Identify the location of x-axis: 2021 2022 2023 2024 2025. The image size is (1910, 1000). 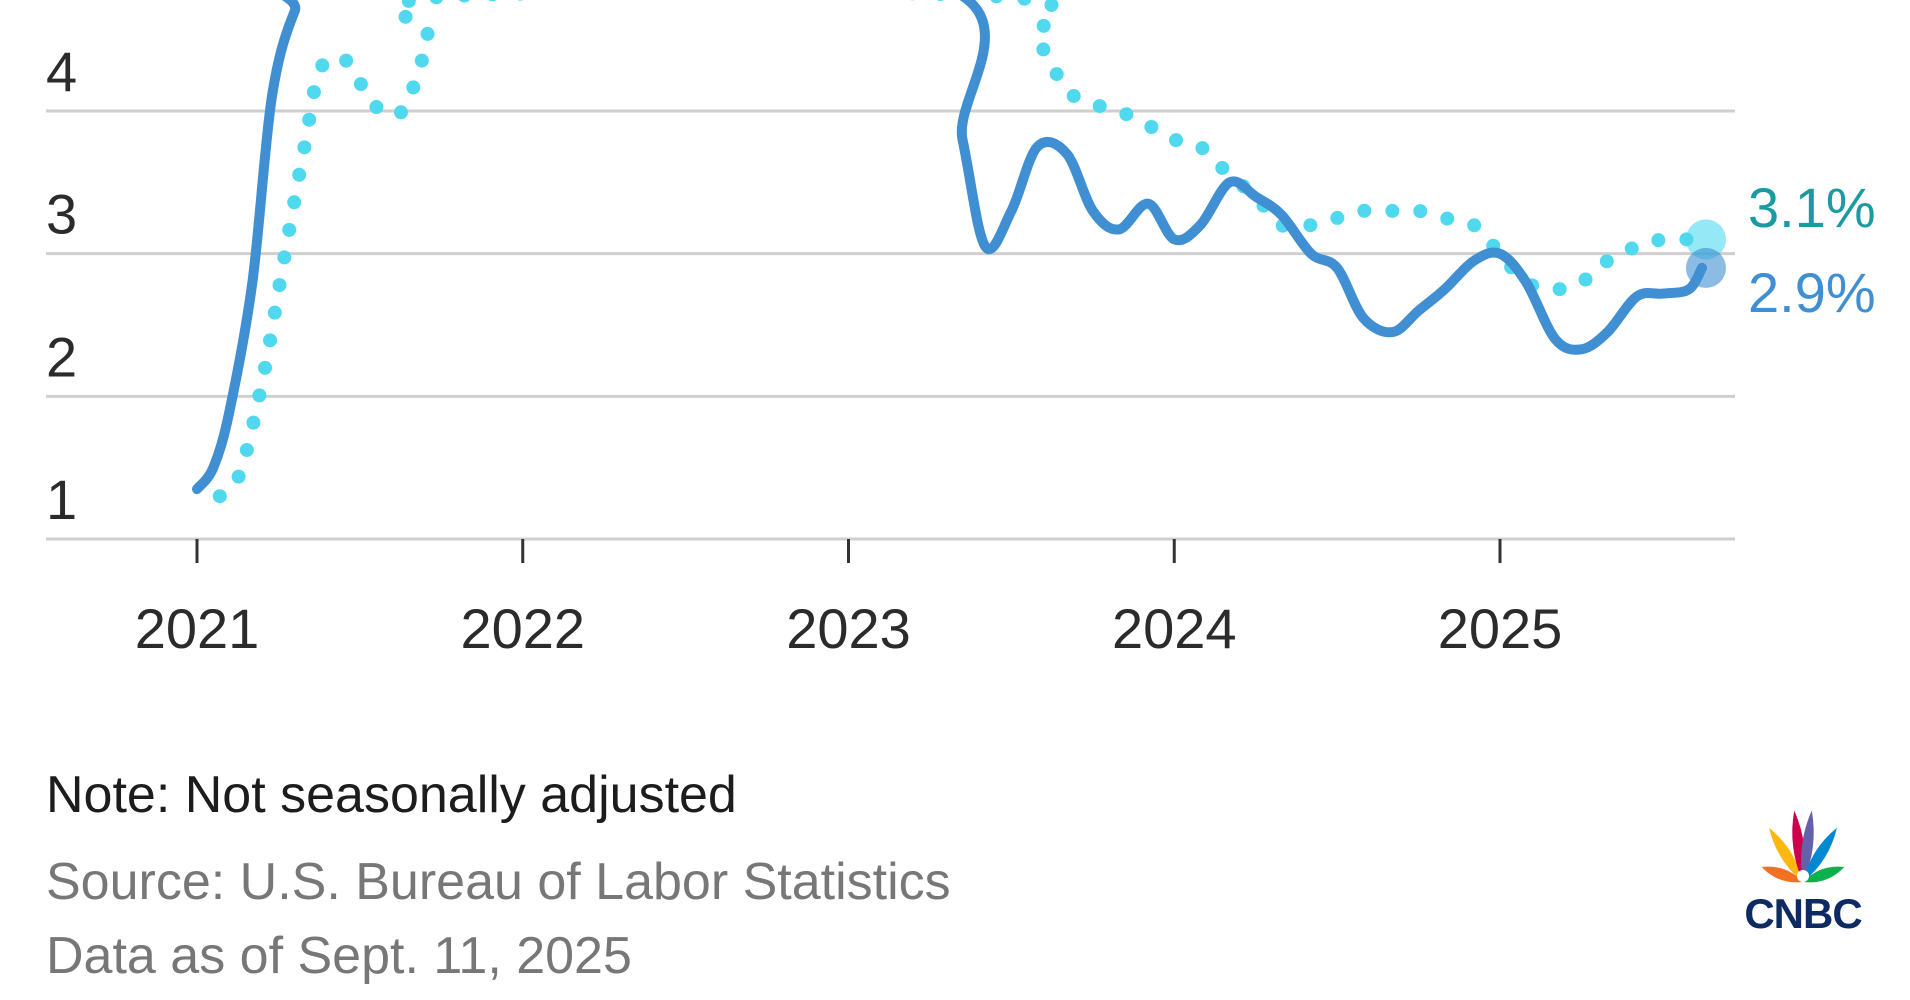
(849, 599).